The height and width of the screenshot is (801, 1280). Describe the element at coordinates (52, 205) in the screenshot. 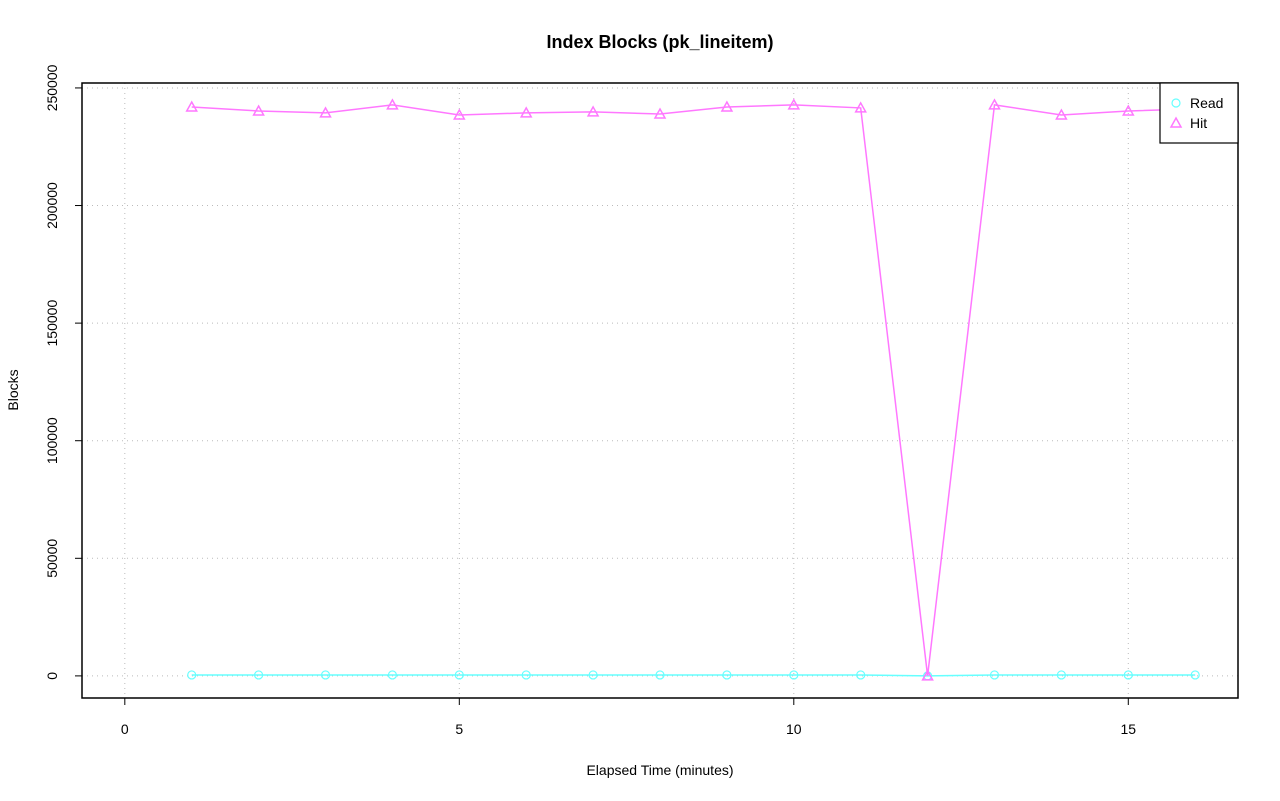

I see `y-tick-label: 200000` at that location.